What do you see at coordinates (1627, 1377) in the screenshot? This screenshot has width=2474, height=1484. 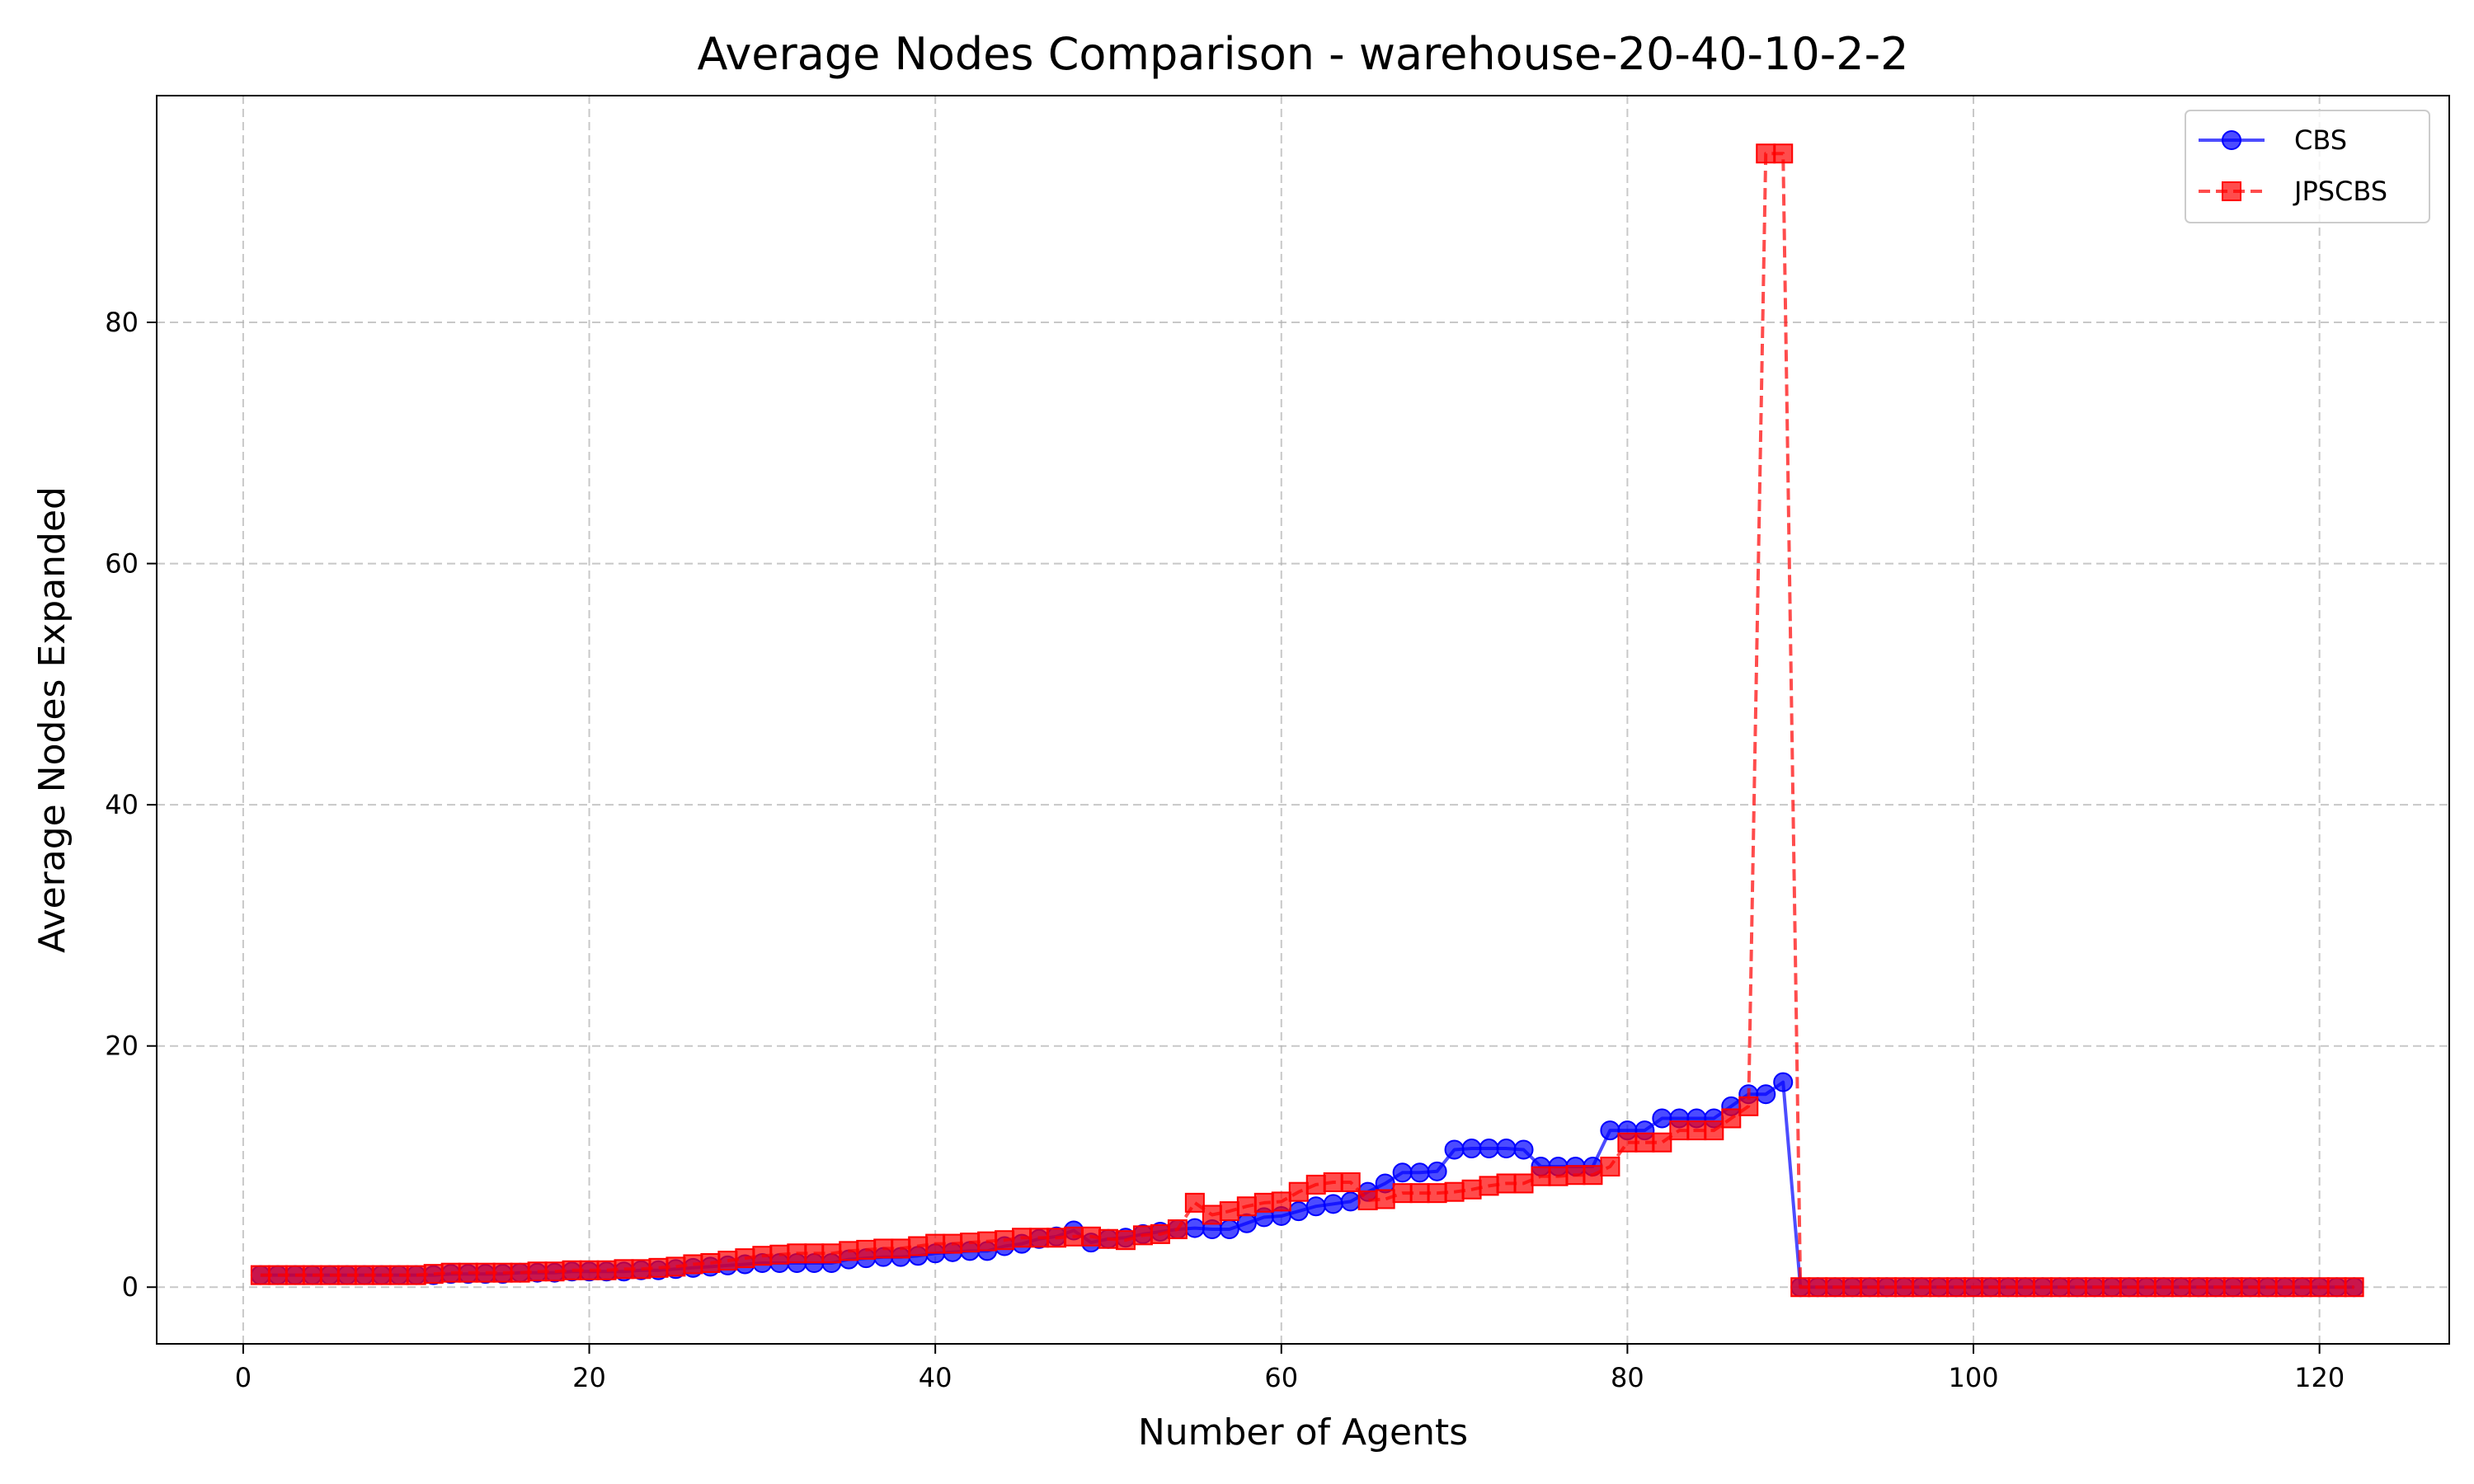 I see `x-tick-label: 80` at bounding box center [1627, 1377].